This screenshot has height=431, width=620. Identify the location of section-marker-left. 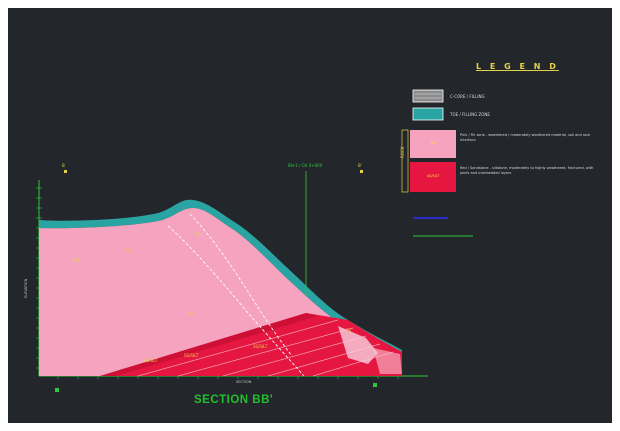
(57, 390).